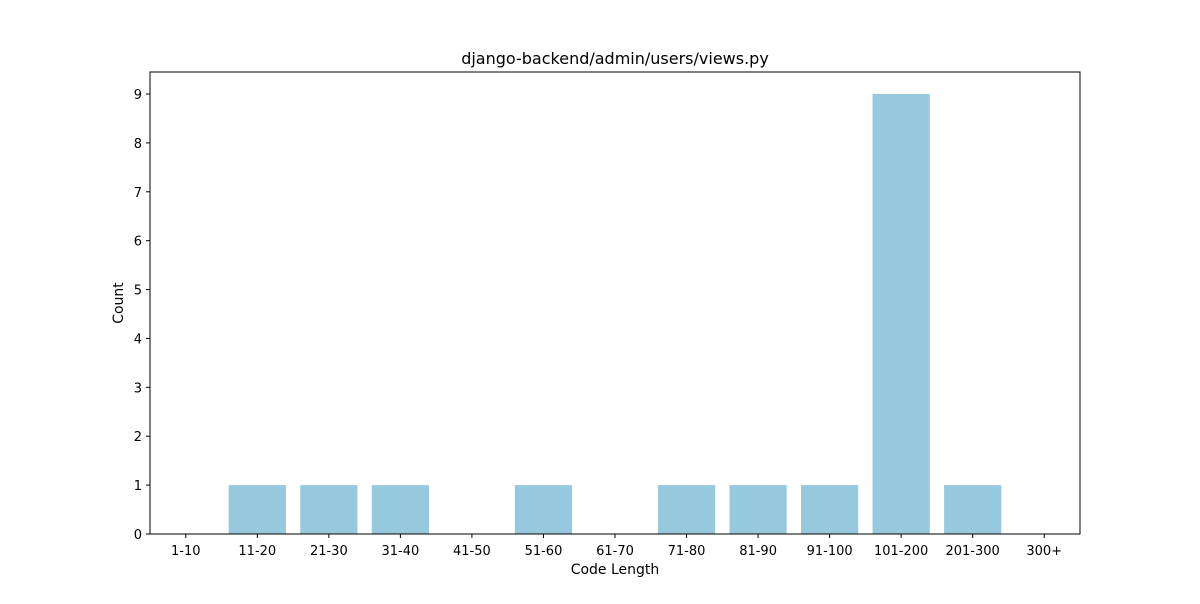 This screenshot has width=1200, height=604. Describe the element at coordinates (138, 486) in the screenshot. I see `y-tick-label: 1` at that location.